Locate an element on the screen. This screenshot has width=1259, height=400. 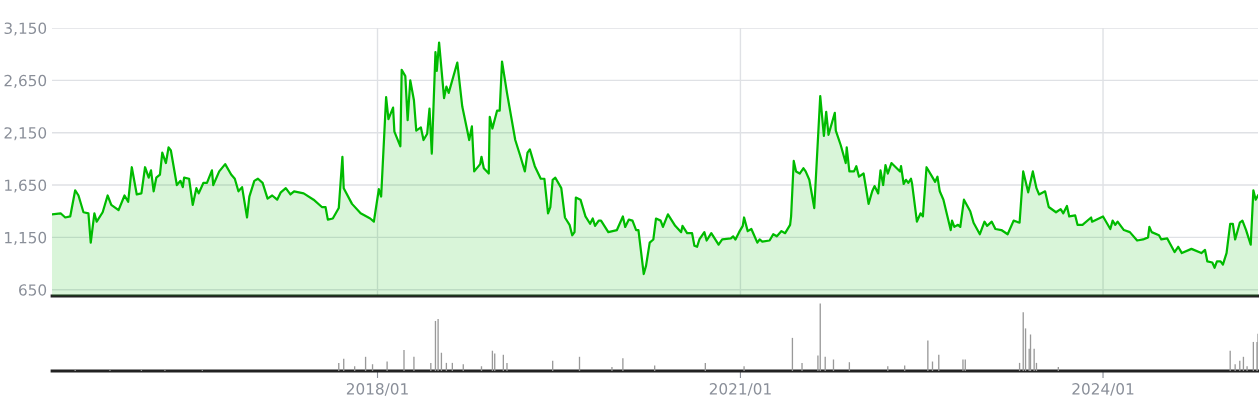
y-tick-label: 1,650 is located at coordinates (26, 186).